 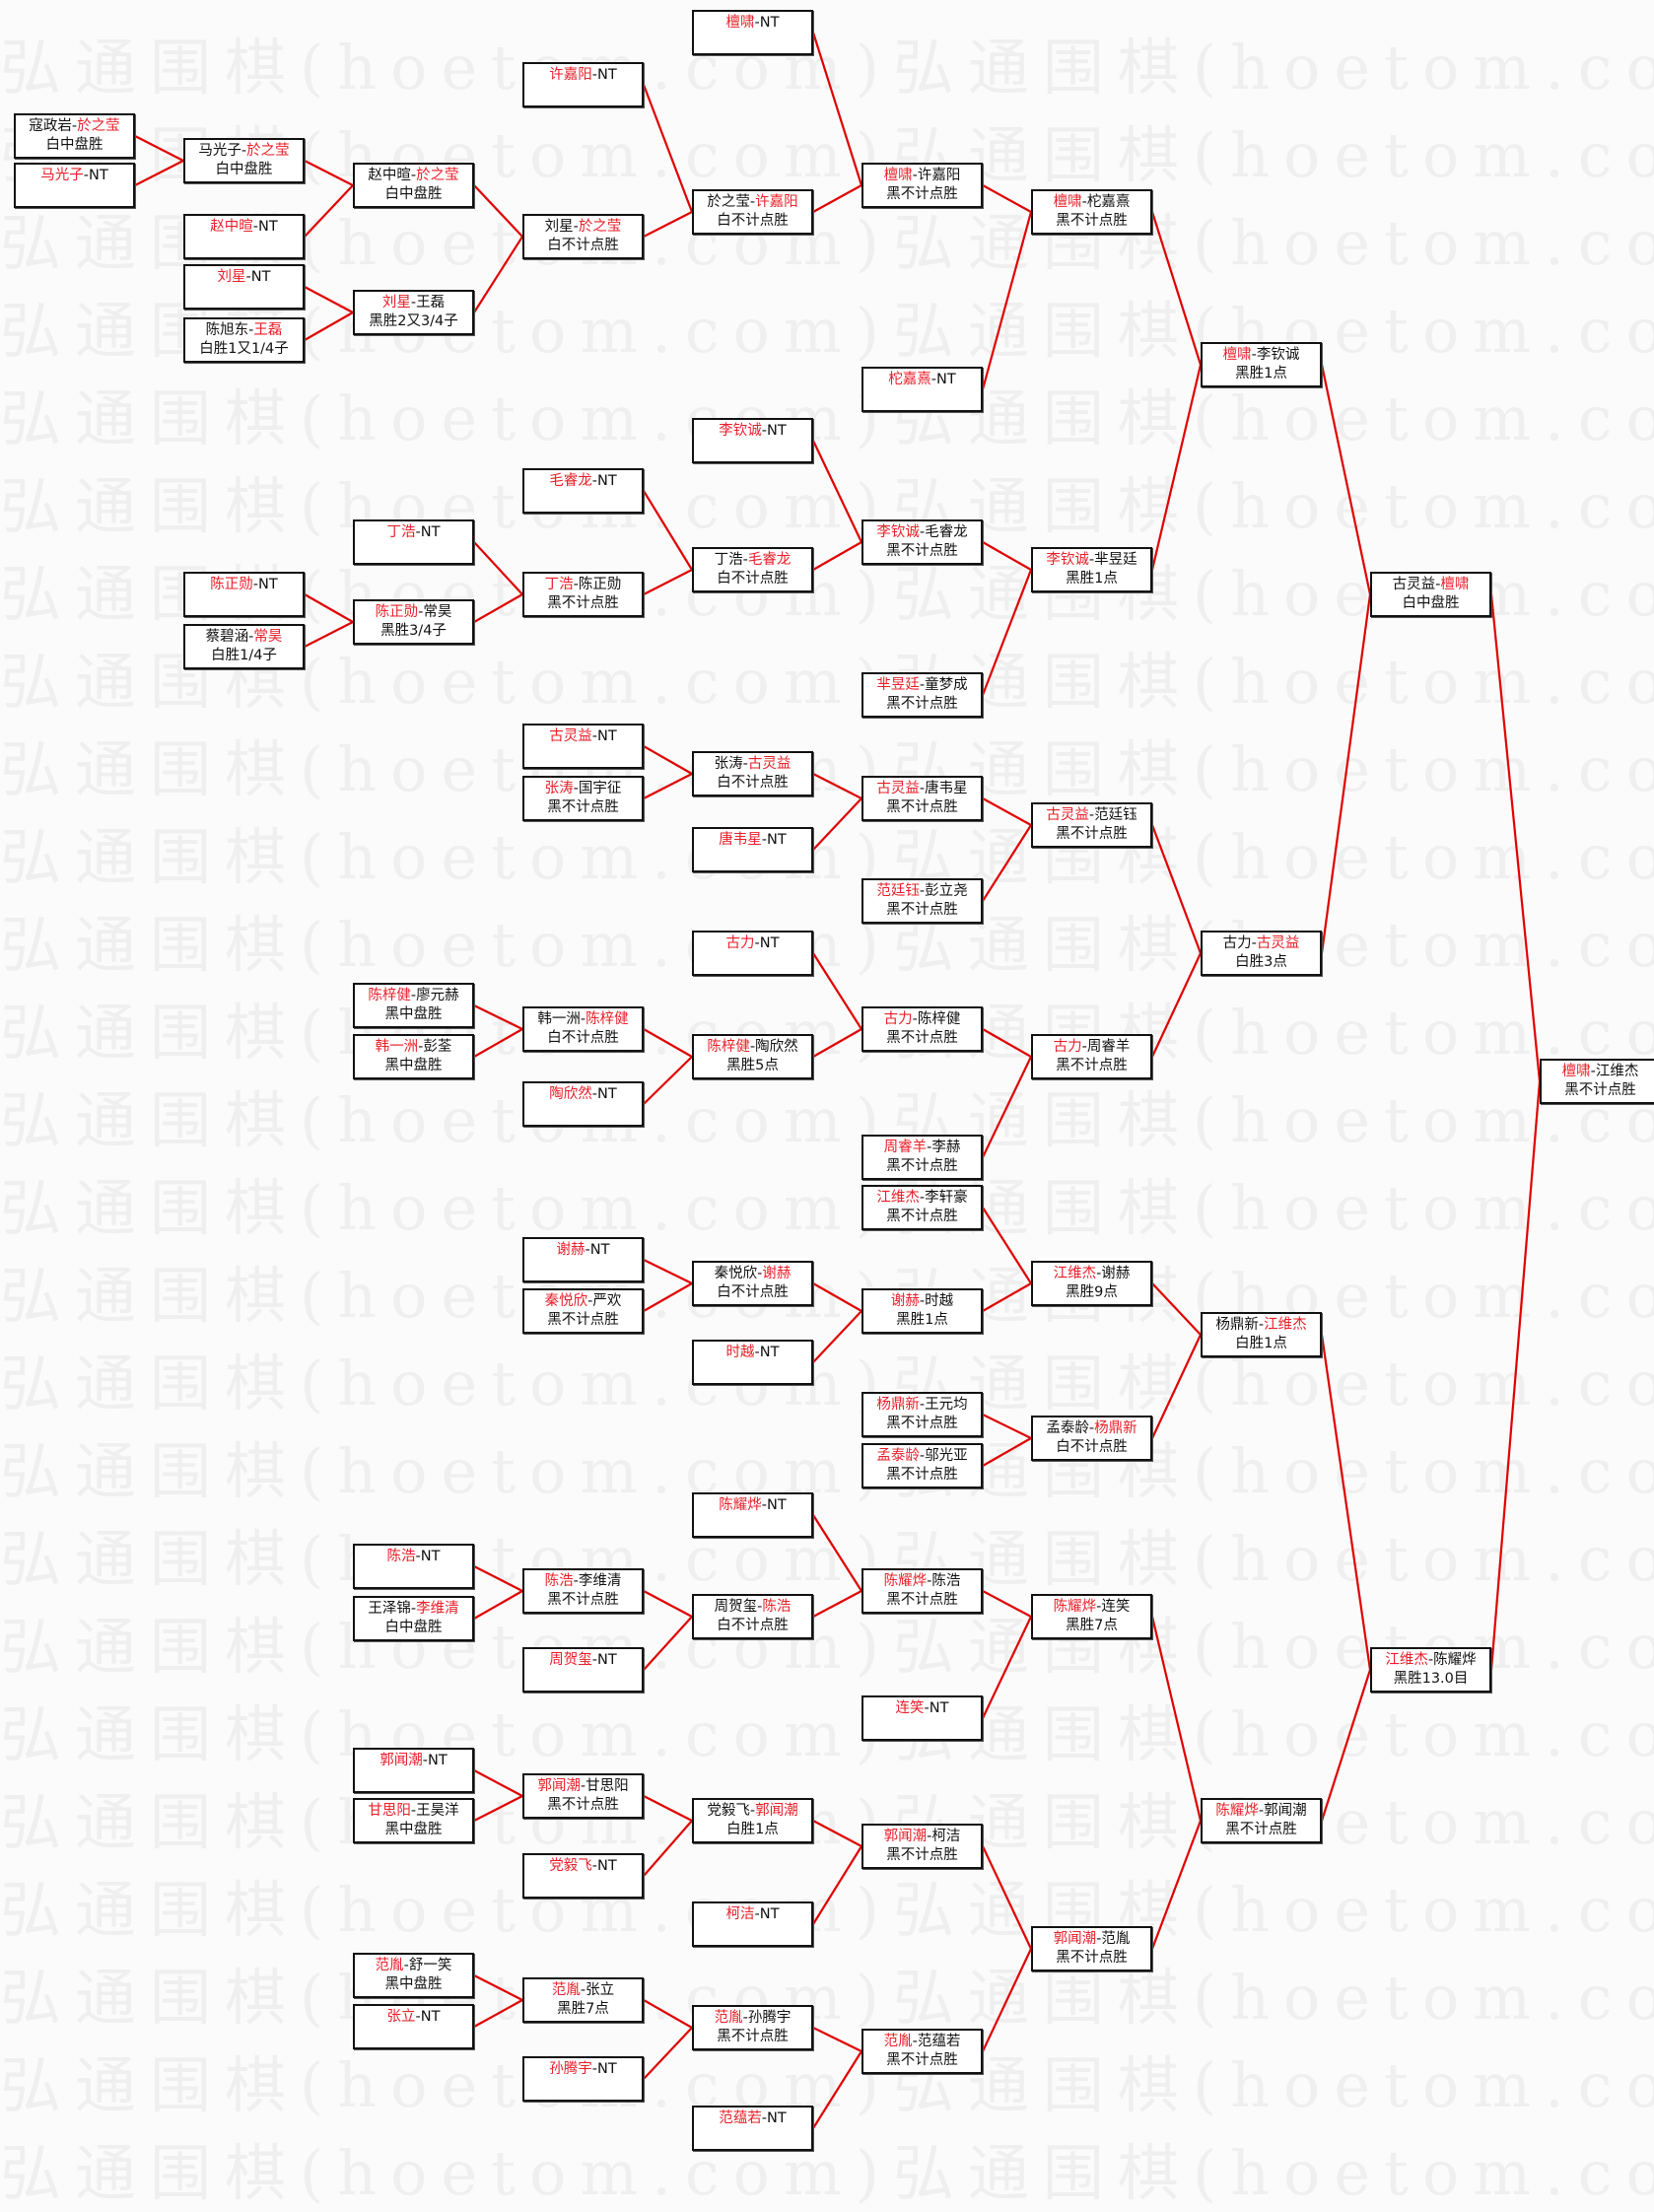 I want to click on winner-name: 江维杰, so click(x=1075, y=1273).